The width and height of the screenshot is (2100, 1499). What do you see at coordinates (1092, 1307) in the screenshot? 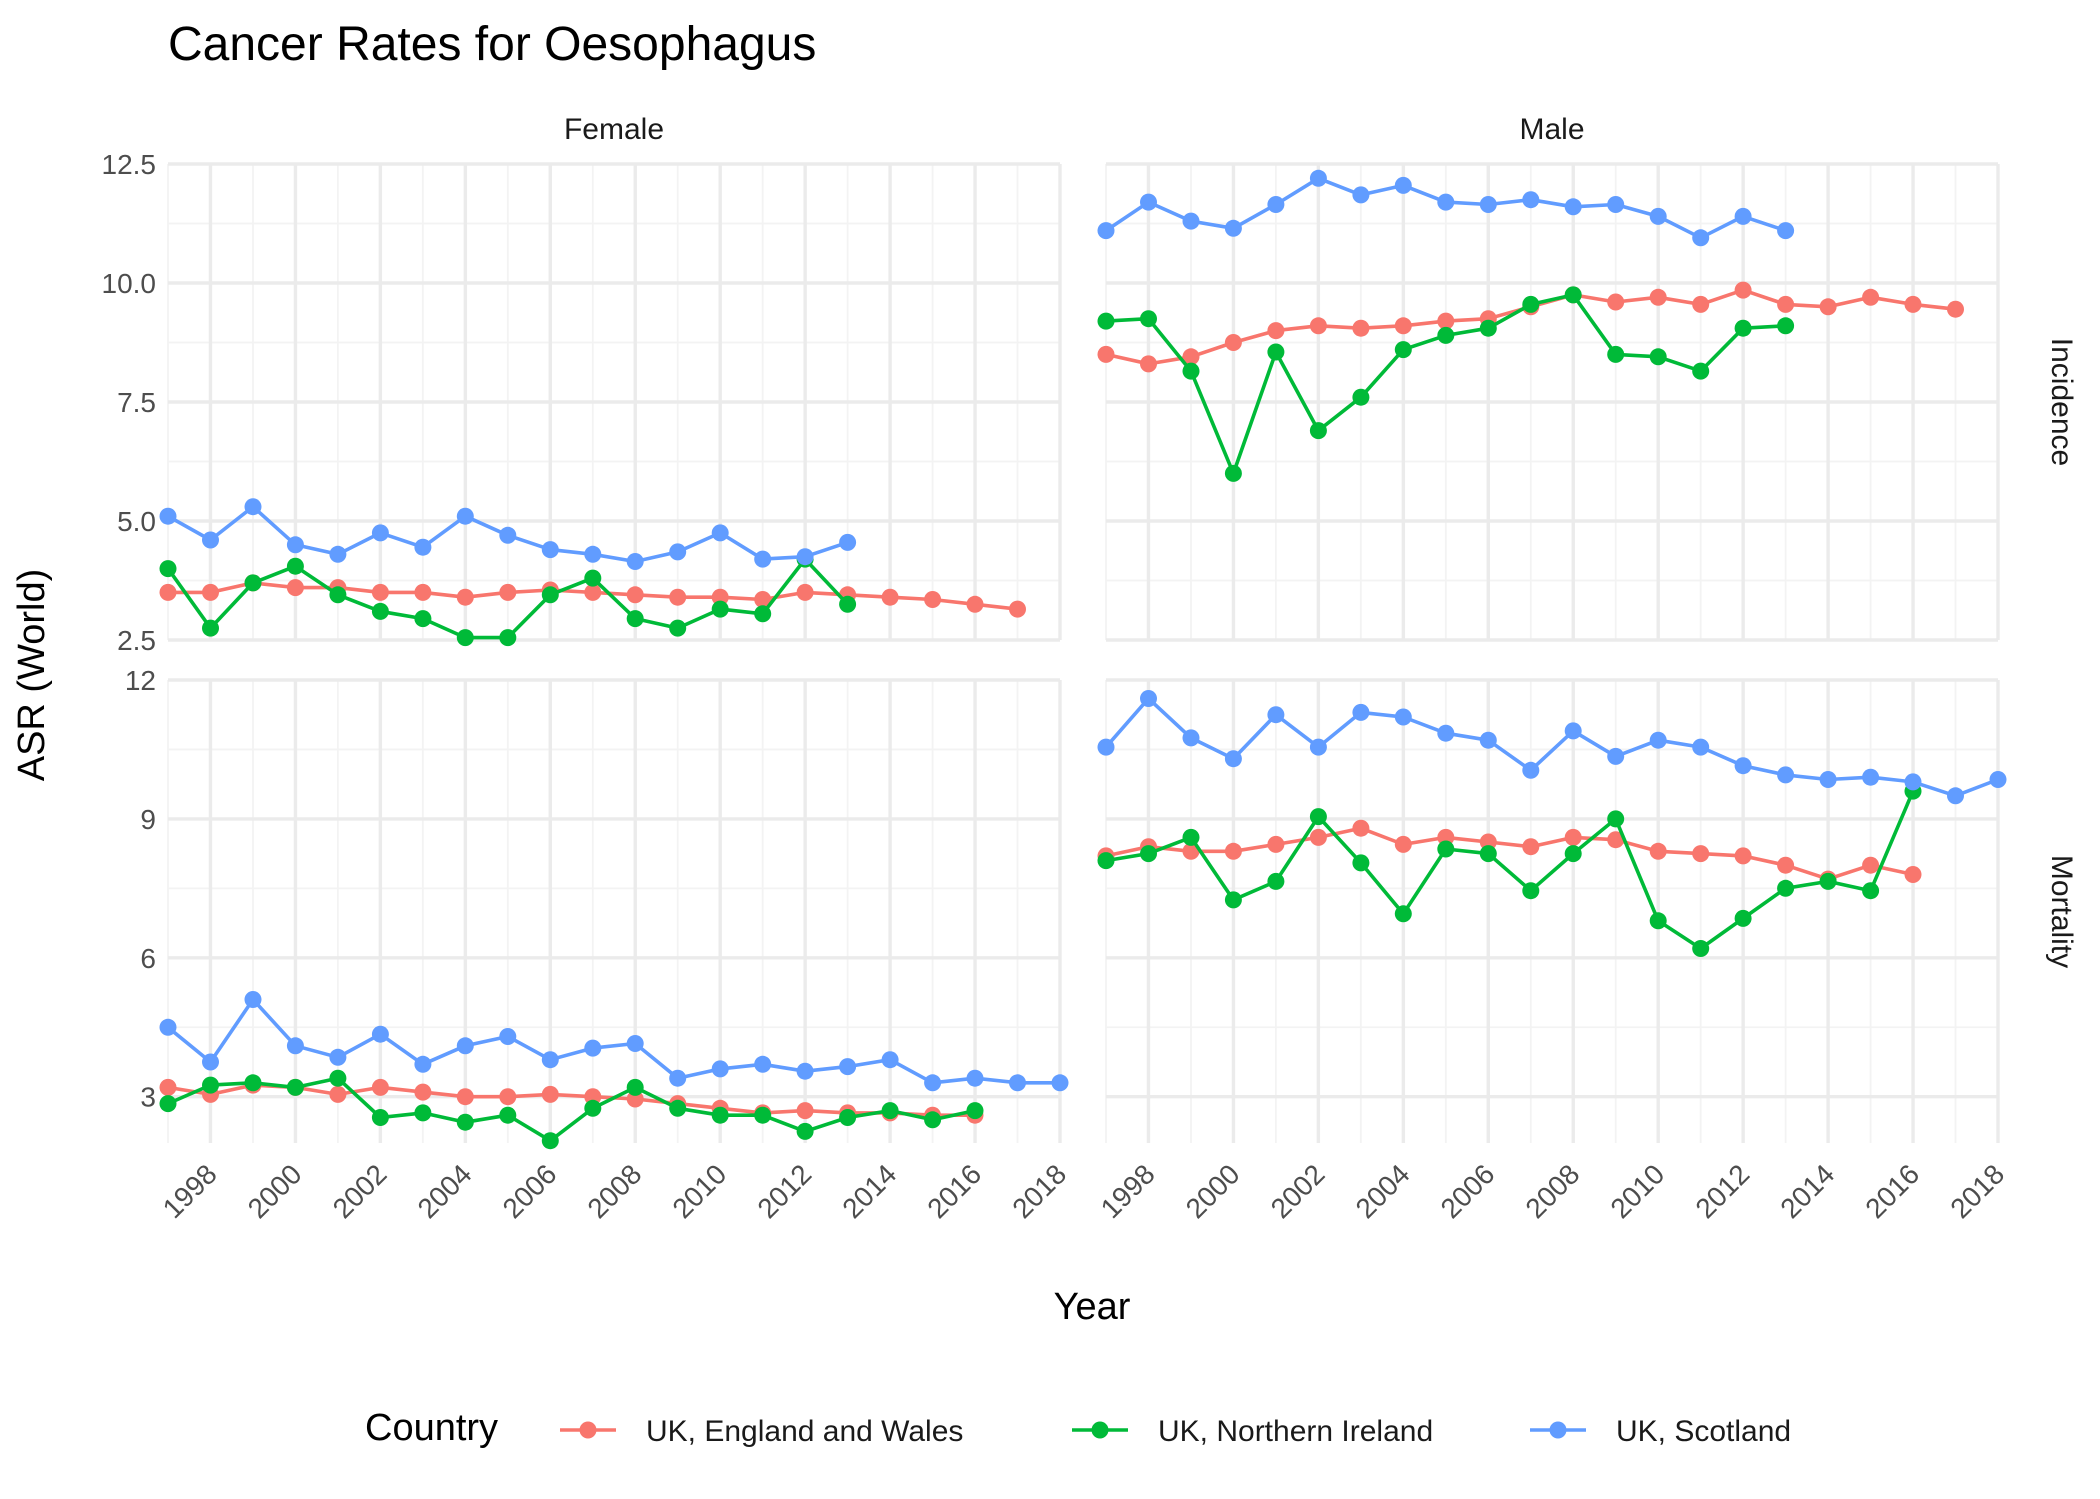
I see `x-axis-title: Year` at bounding box center [1092, 1307].